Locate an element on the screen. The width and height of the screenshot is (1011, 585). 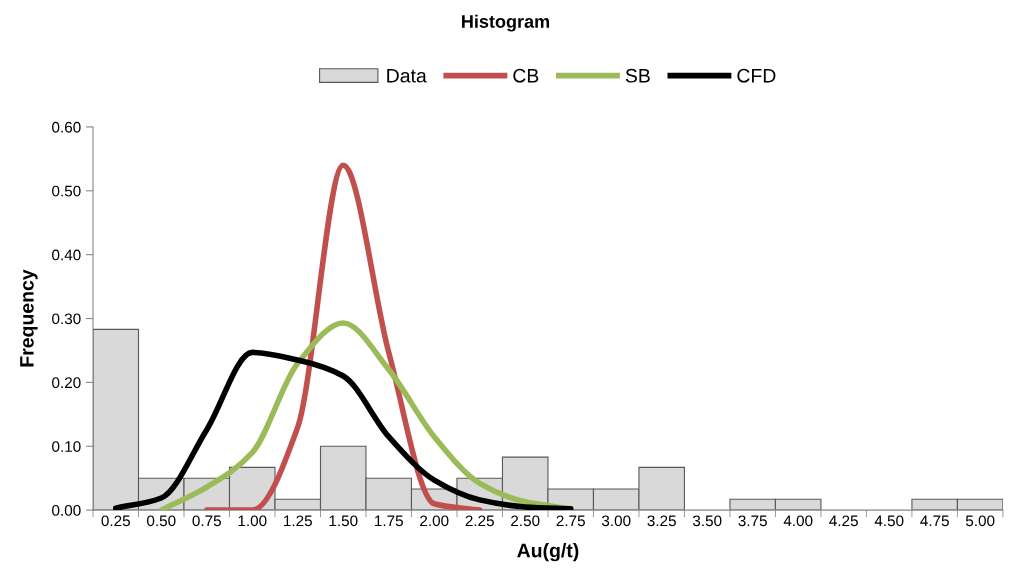
x-tick-label: 5.00 is located at coordinates (980, 521).